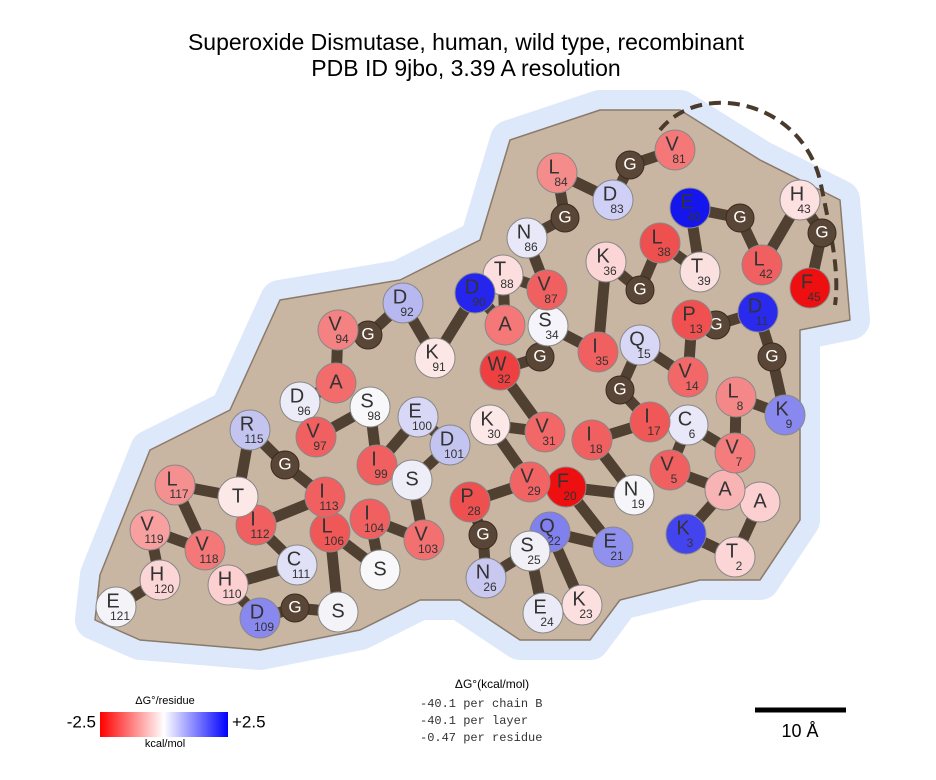 Image resolution: width=936 pixels, height=780 pixels. What do you see at coordinates (766, 274) in the screenshot?
I see `residue-number: 42` at bounding box center [766, 274].